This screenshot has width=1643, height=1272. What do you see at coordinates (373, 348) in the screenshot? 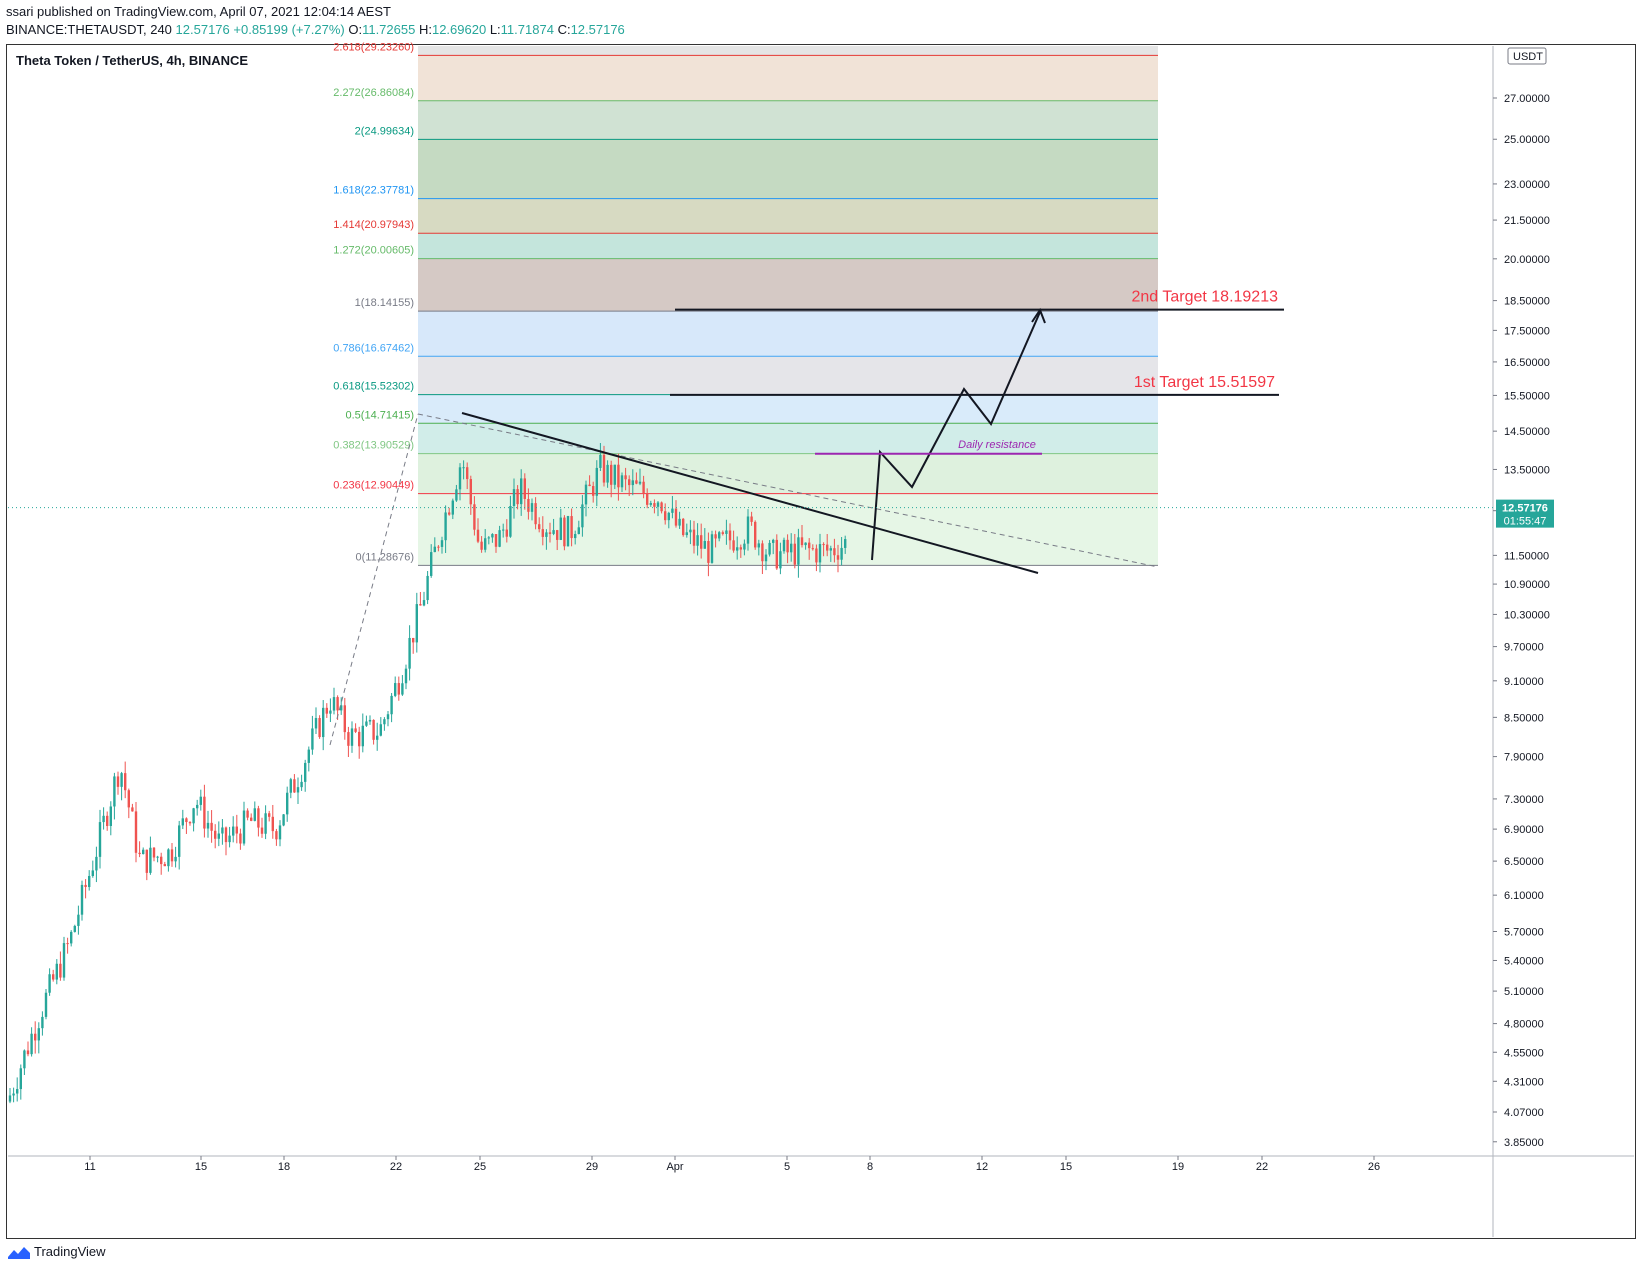
I see `fib-level-label: 0.786(16.67462)` at bounding box center [373, 348].